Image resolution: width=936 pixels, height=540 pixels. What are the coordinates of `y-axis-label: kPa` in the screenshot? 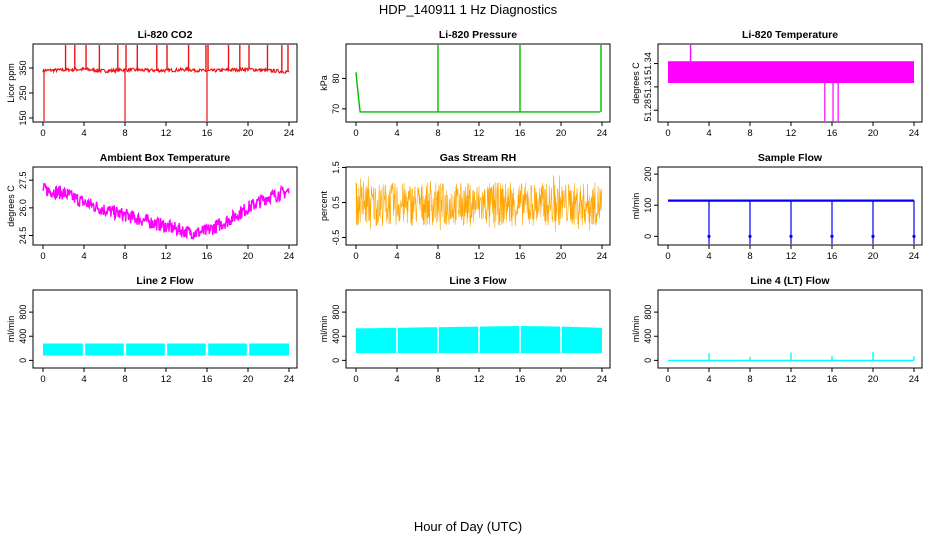 It's located at (324, 83).